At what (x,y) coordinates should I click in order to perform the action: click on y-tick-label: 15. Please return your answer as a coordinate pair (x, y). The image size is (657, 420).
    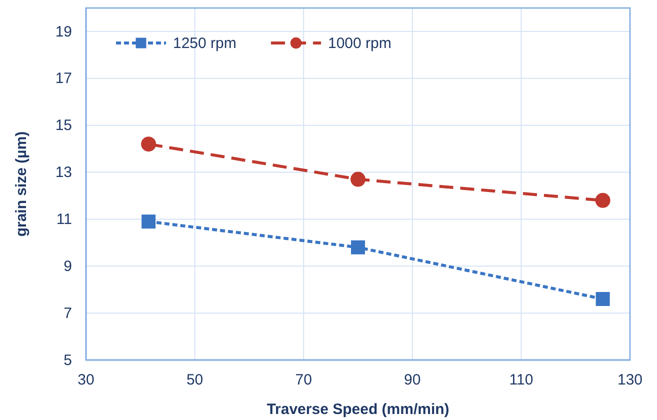
    Looking at the image, I should click on (63, 125).